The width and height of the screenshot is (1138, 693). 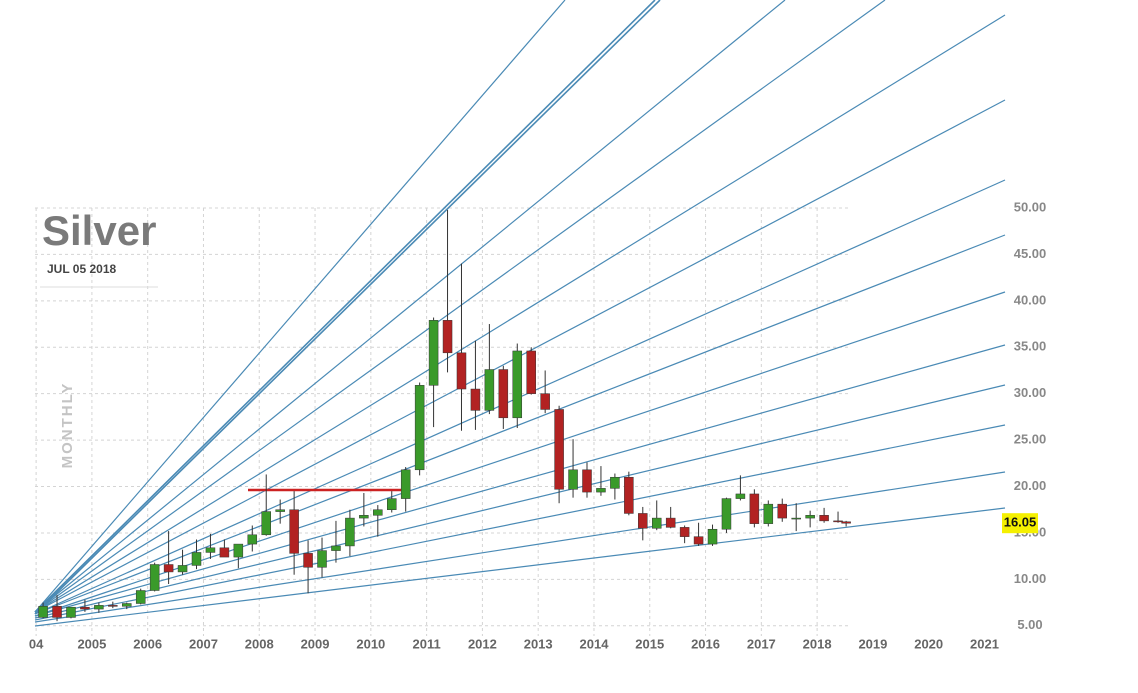 I want to click on x-tick-label: 2005, so click(x=91, y=643).